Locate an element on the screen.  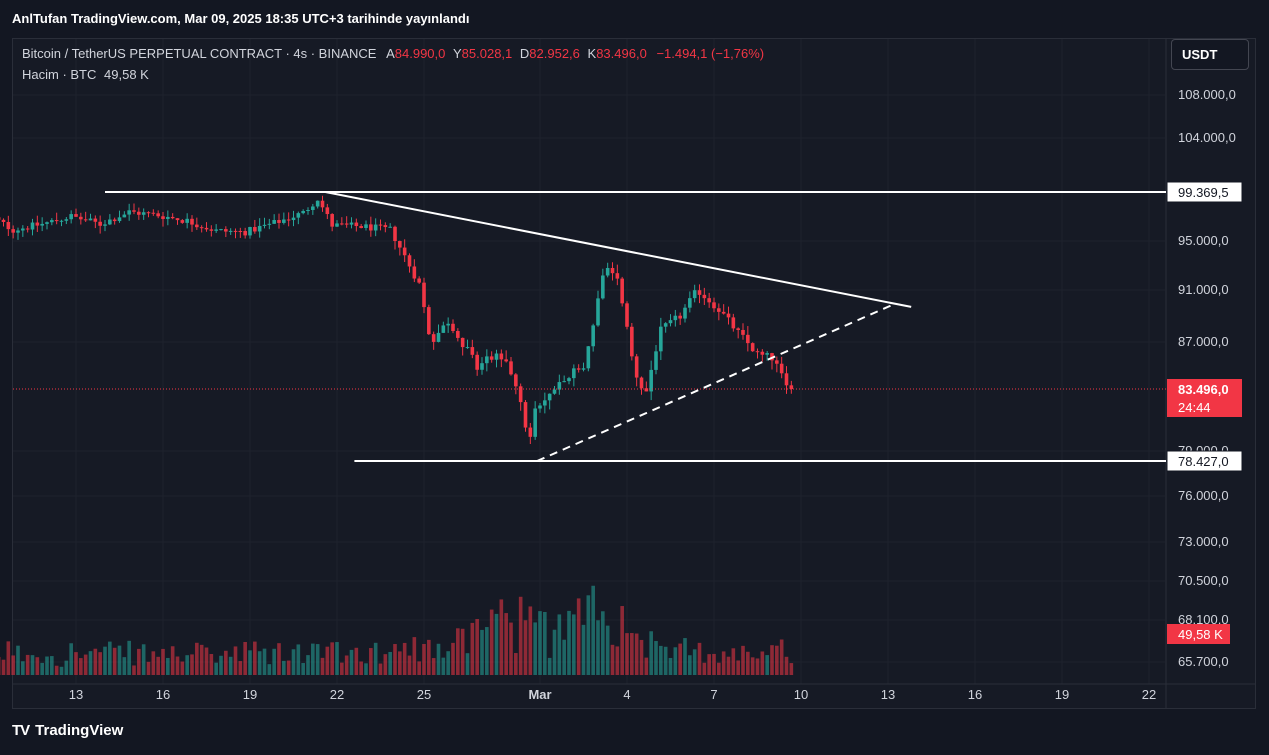
high-label: Y is located at coordinates (457, 53).